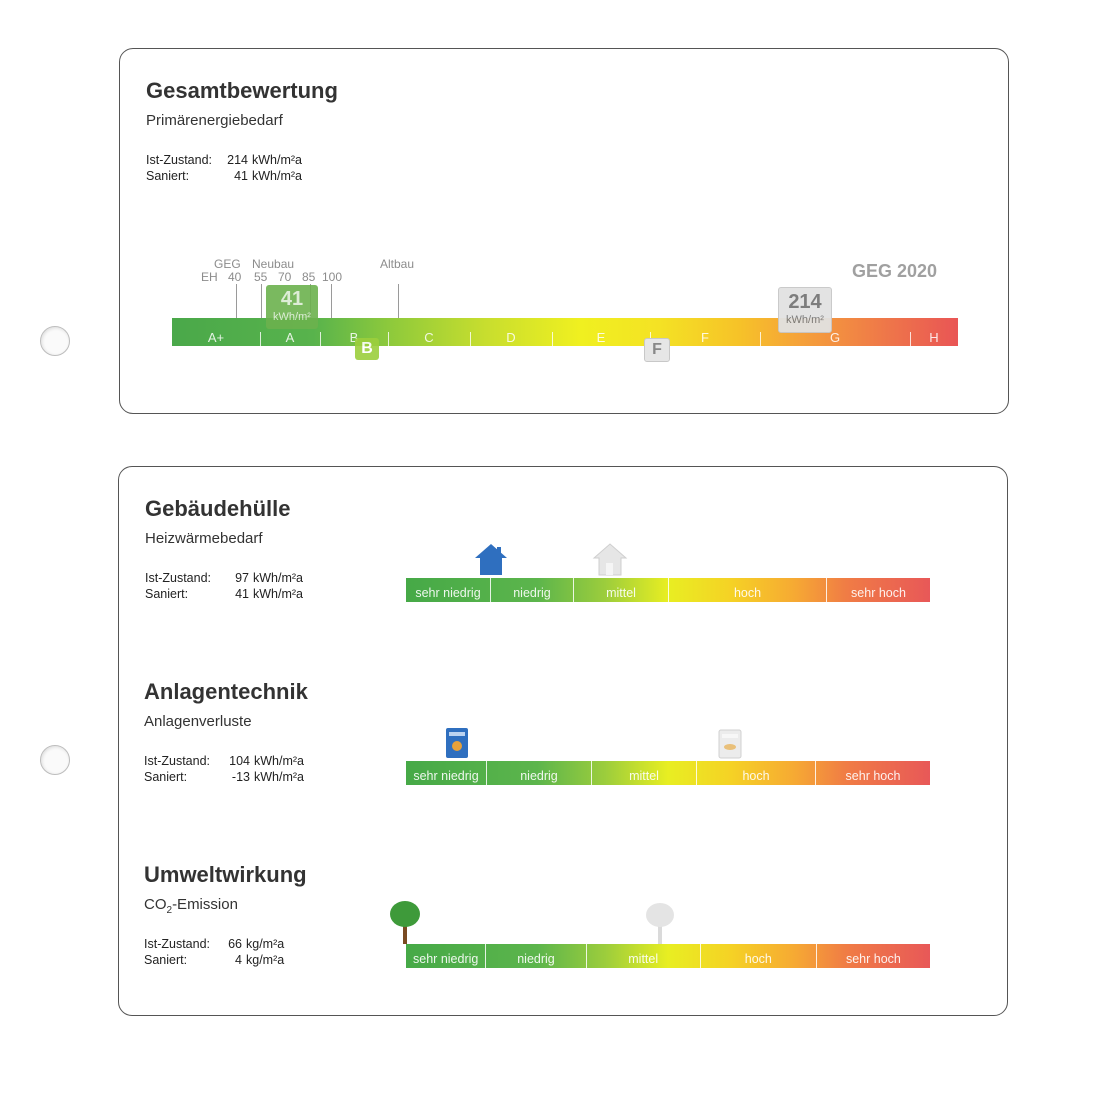 This screenshot has width=1100, height=1100. I want to click on class-e: E, so click(601, 337).